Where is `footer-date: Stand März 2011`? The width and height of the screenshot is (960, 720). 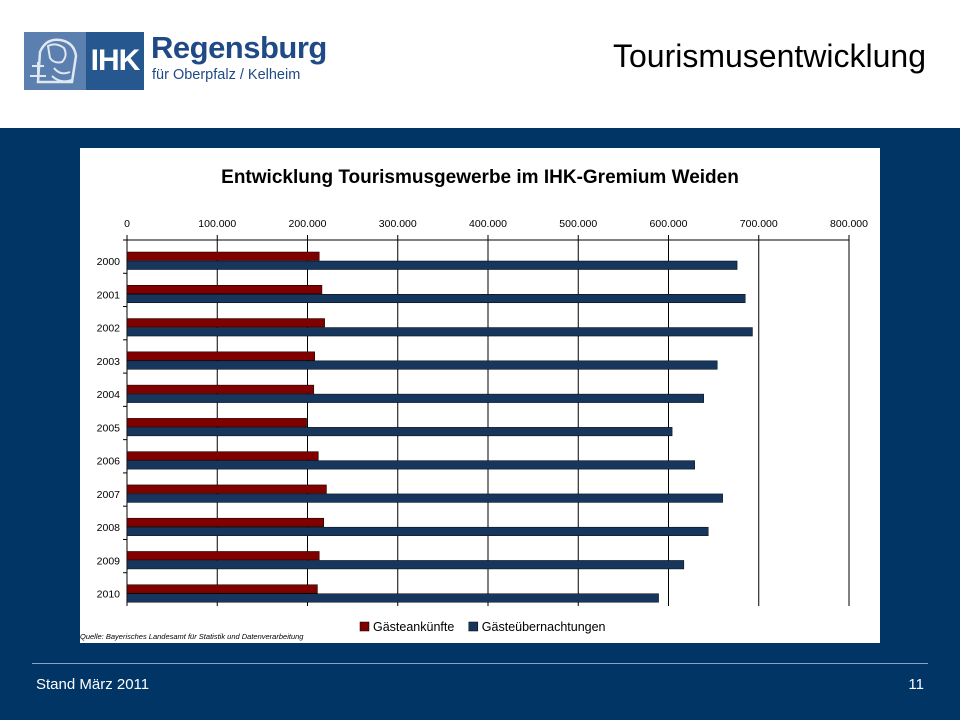 footer-date: Stand März 2011 is located at coordinates (93, 684).